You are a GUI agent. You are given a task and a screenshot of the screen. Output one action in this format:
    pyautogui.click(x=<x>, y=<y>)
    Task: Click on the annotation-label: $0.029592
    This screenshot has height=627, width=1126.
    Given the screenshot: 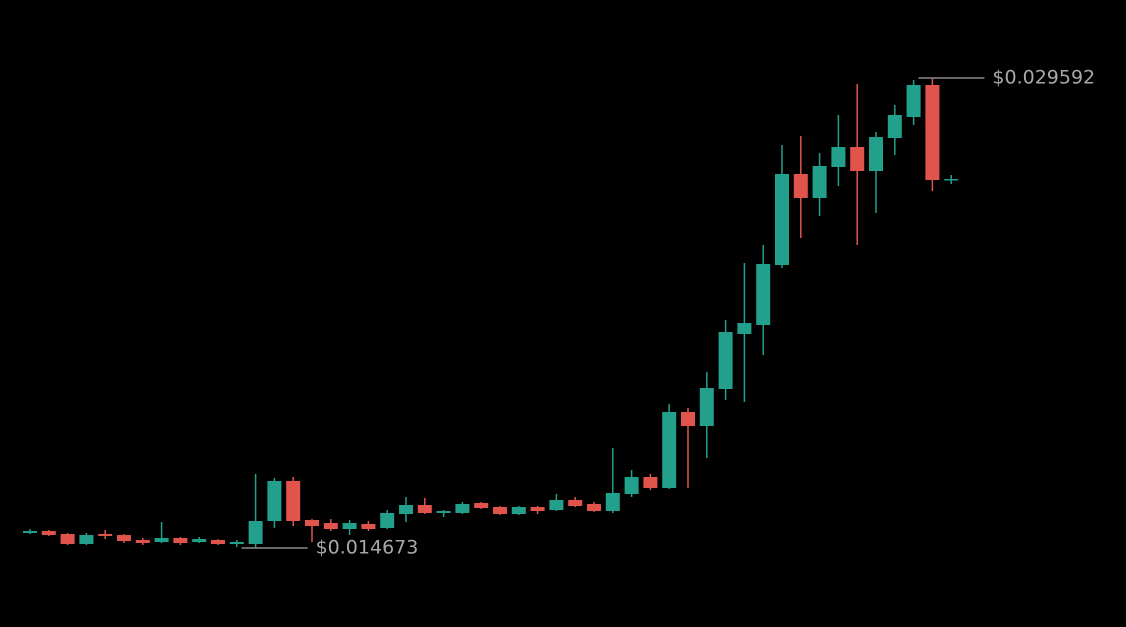 What is the action you would take?
    pyautogui.click(x=1043, y=78)
    